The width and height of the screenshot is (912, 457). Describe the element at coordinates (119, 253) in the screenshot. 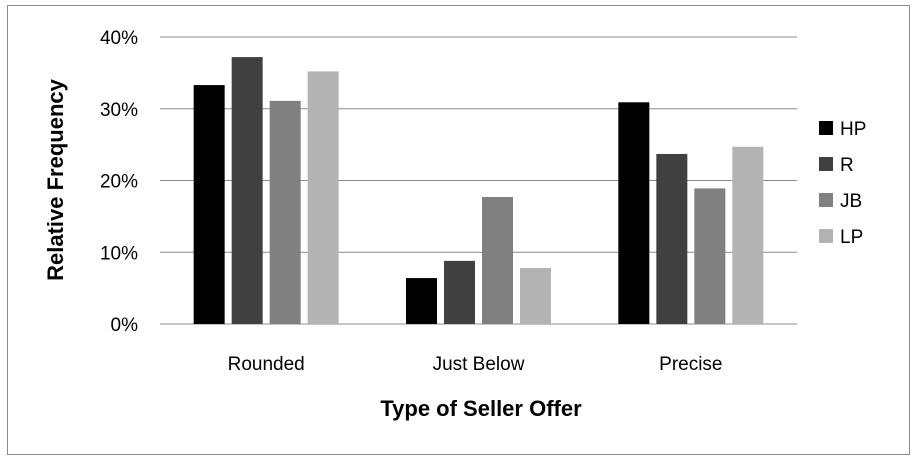

I see `y-tick-label: 10%` at that location.